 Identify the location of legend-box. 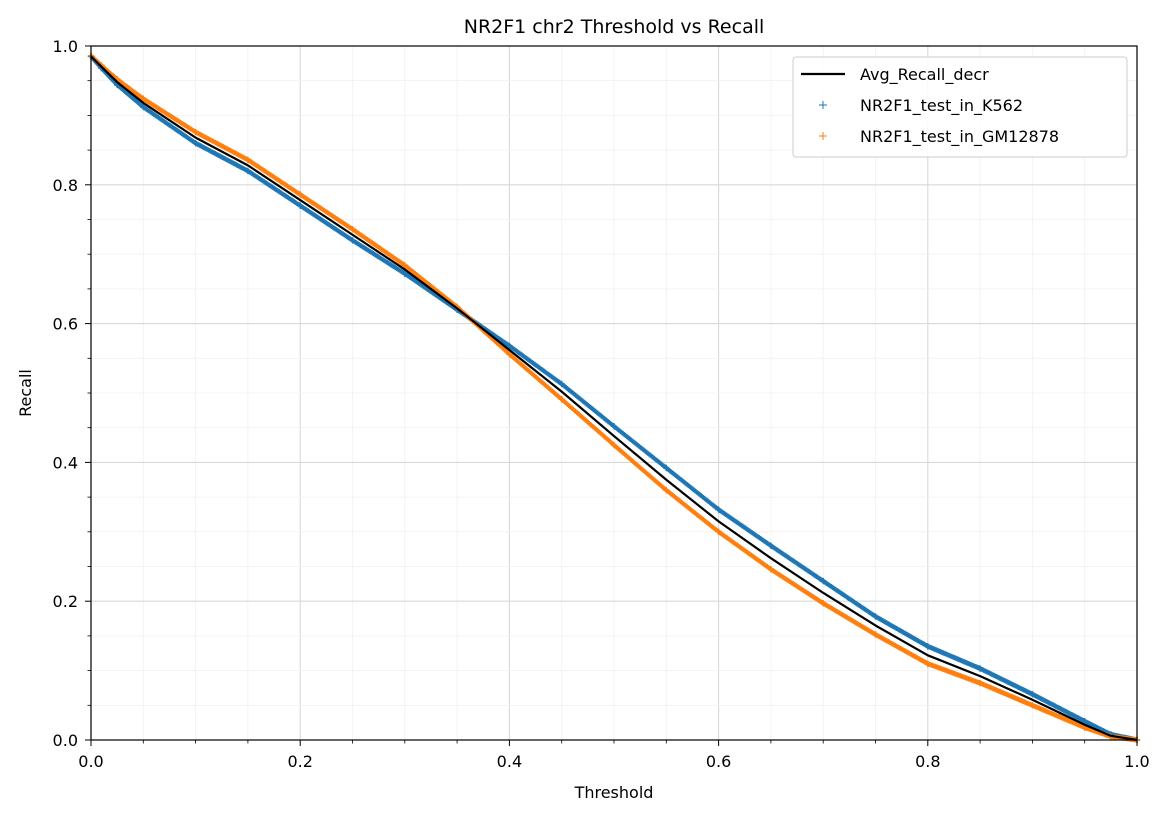
(960, 107).